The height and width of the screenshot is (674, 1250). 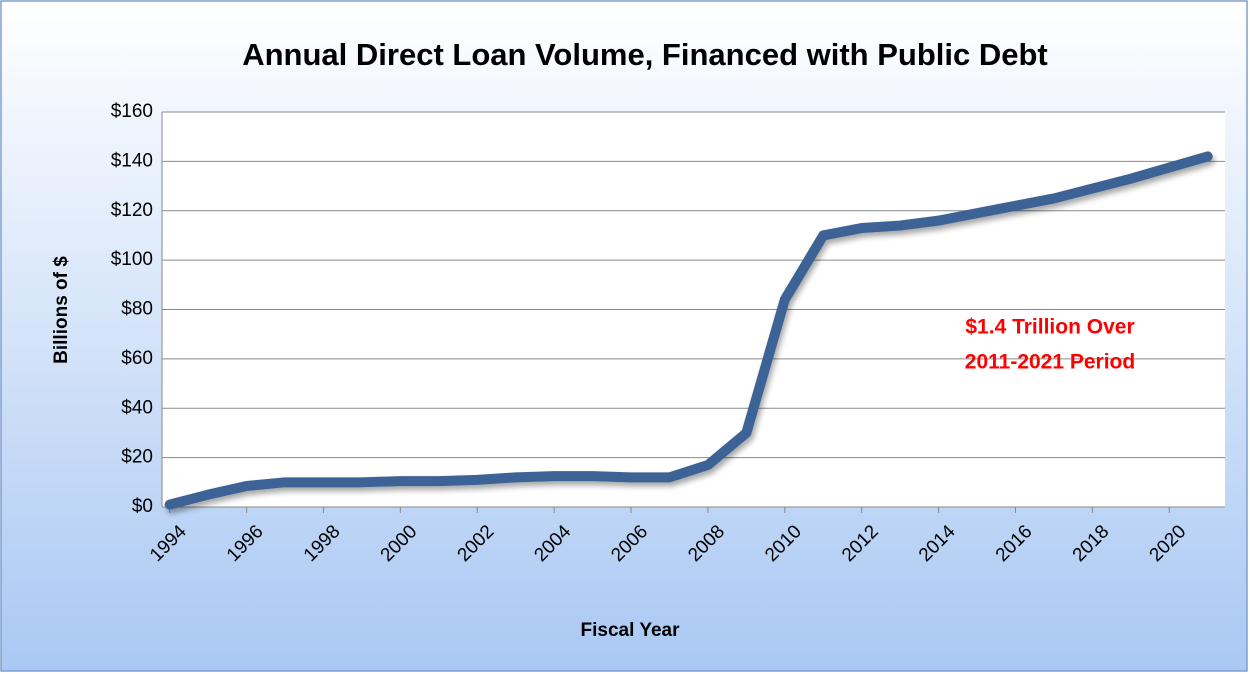 What do you see at coordinates (132, 111) in the screenshot?
I see `y-tick-label: $160` at bounding box center [132, 111].